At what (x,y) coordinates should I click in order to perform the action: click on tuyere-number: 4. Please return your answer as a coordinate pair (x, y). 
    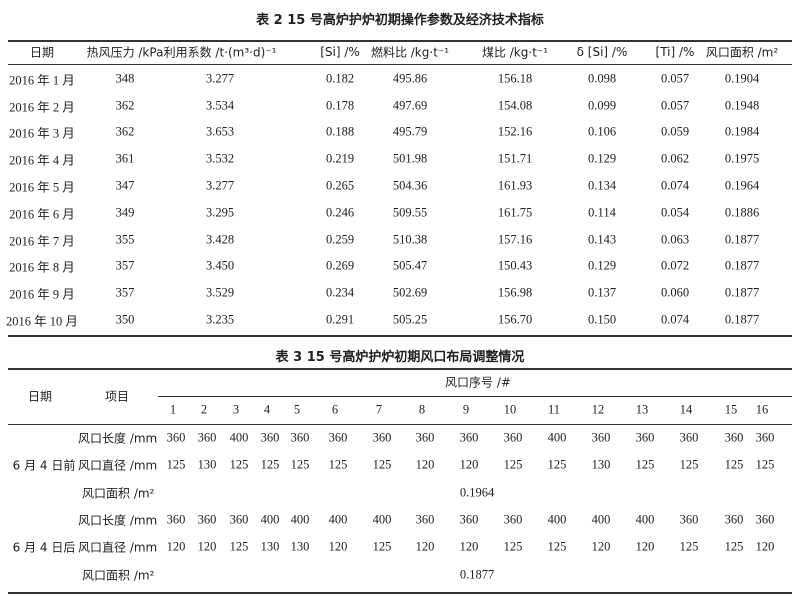
    Looking at the image, I should click on (267, 409).